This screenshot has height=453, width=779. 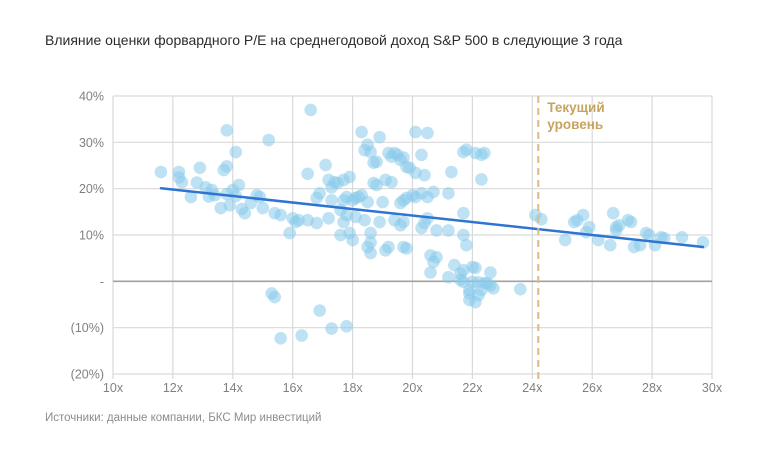 I want to click on x-axis-labels: 10x 12x 14x 16x 18x 20x 22x 24x 26x 28x 30x, so click(x=413, y=388).